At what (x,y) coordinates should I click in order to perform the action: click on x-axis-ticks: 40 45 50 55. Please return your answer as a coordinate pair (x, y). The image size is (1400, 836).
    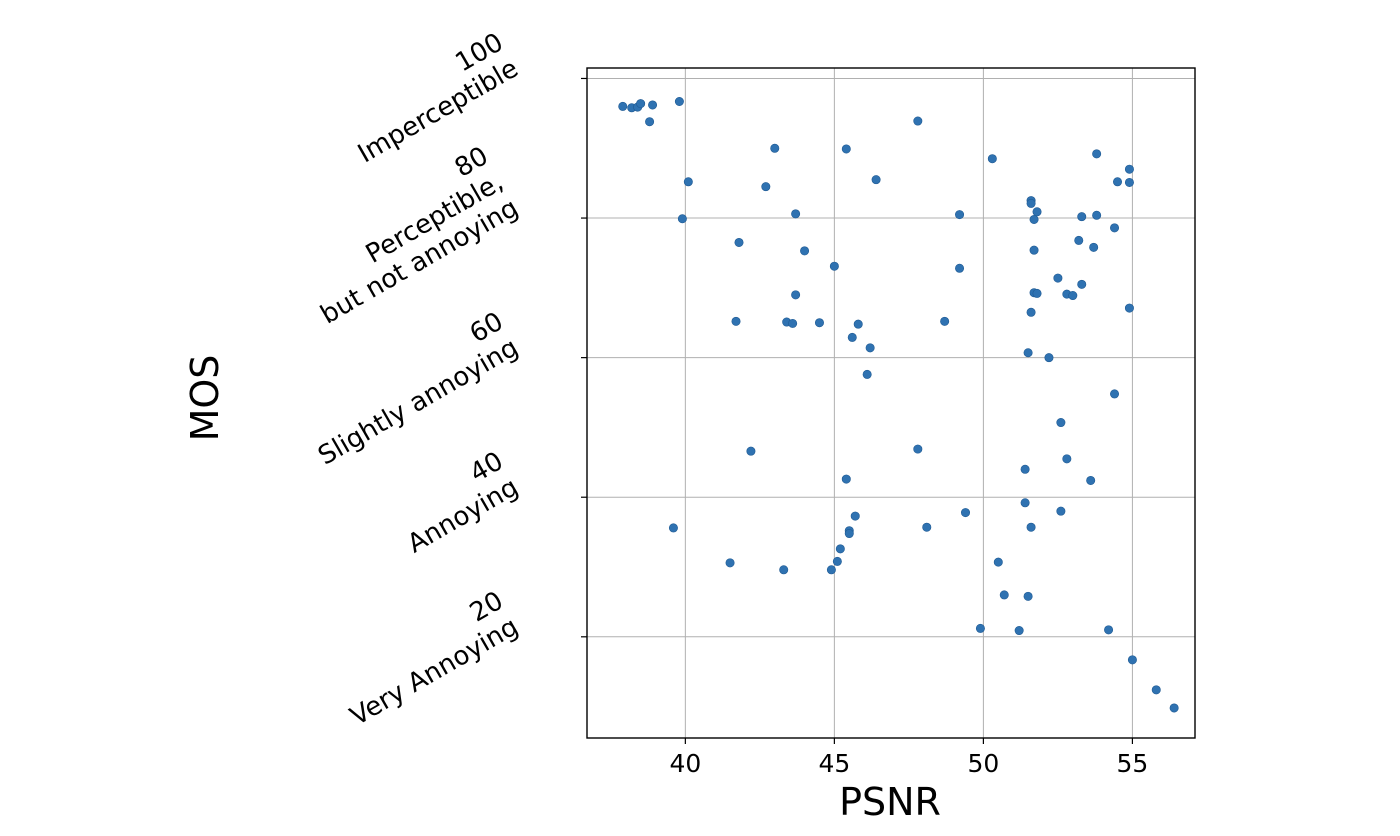
    Looking at the image, I should click on (908, 758).